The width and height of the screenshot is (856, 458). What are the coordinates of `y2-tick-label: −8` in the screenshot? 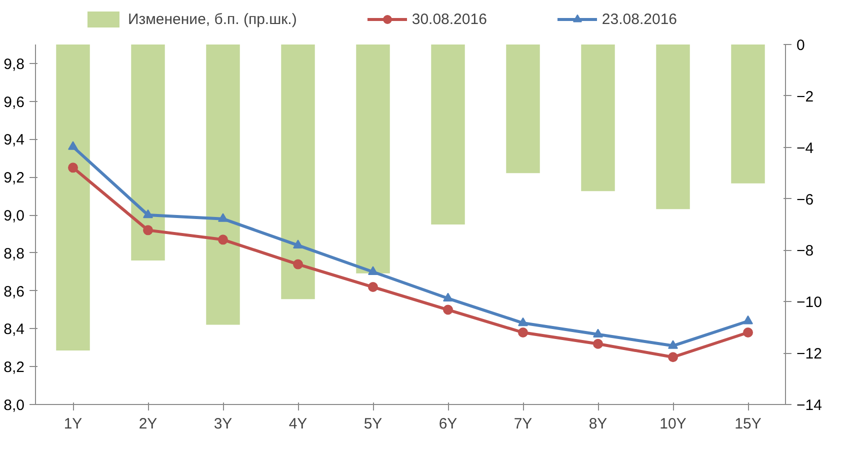 It's located at (805, 251).